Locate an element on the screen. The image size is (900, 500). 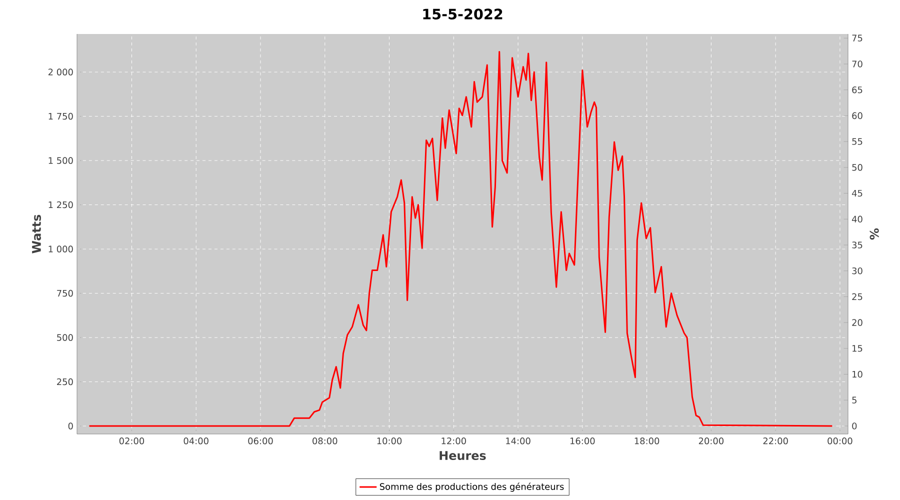
y2-tick-label: 20 is located at coordinates (857, 322).